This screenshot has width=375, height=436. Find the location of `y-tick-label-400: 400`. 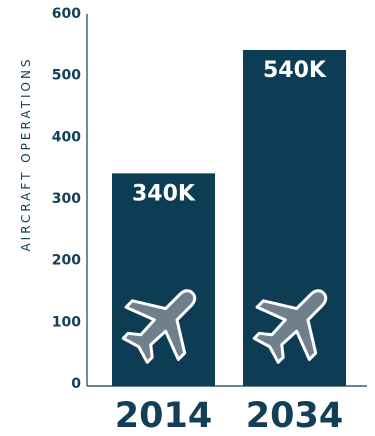

y-tick-label-400: 400 is located at coordinates (66, 137).